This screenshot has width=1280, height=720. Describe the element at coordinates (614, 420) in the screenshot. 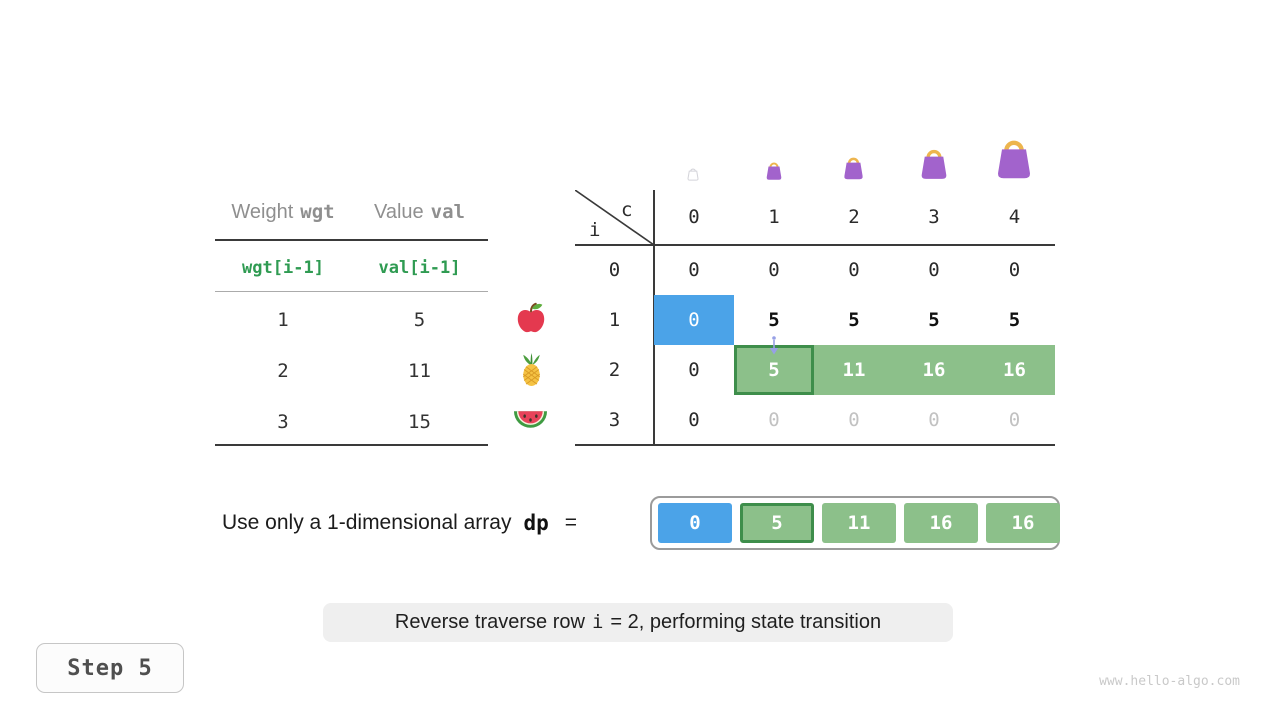

I see `dp-row-header-3: 3` at that location.